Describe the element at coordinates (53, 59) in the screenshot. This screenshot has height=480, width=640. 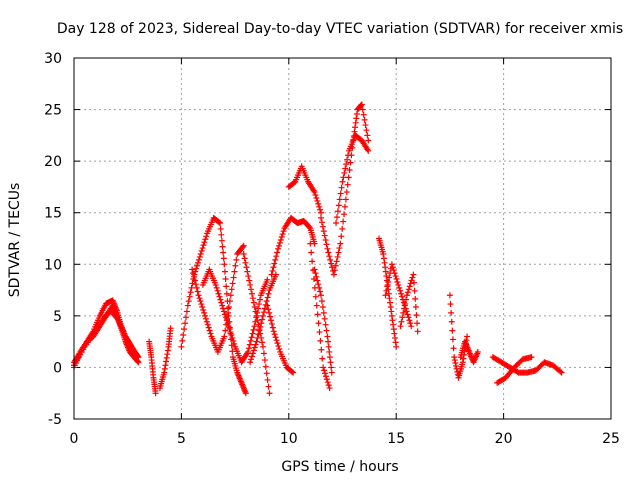
I see `y-tick-label: 30` at that location.